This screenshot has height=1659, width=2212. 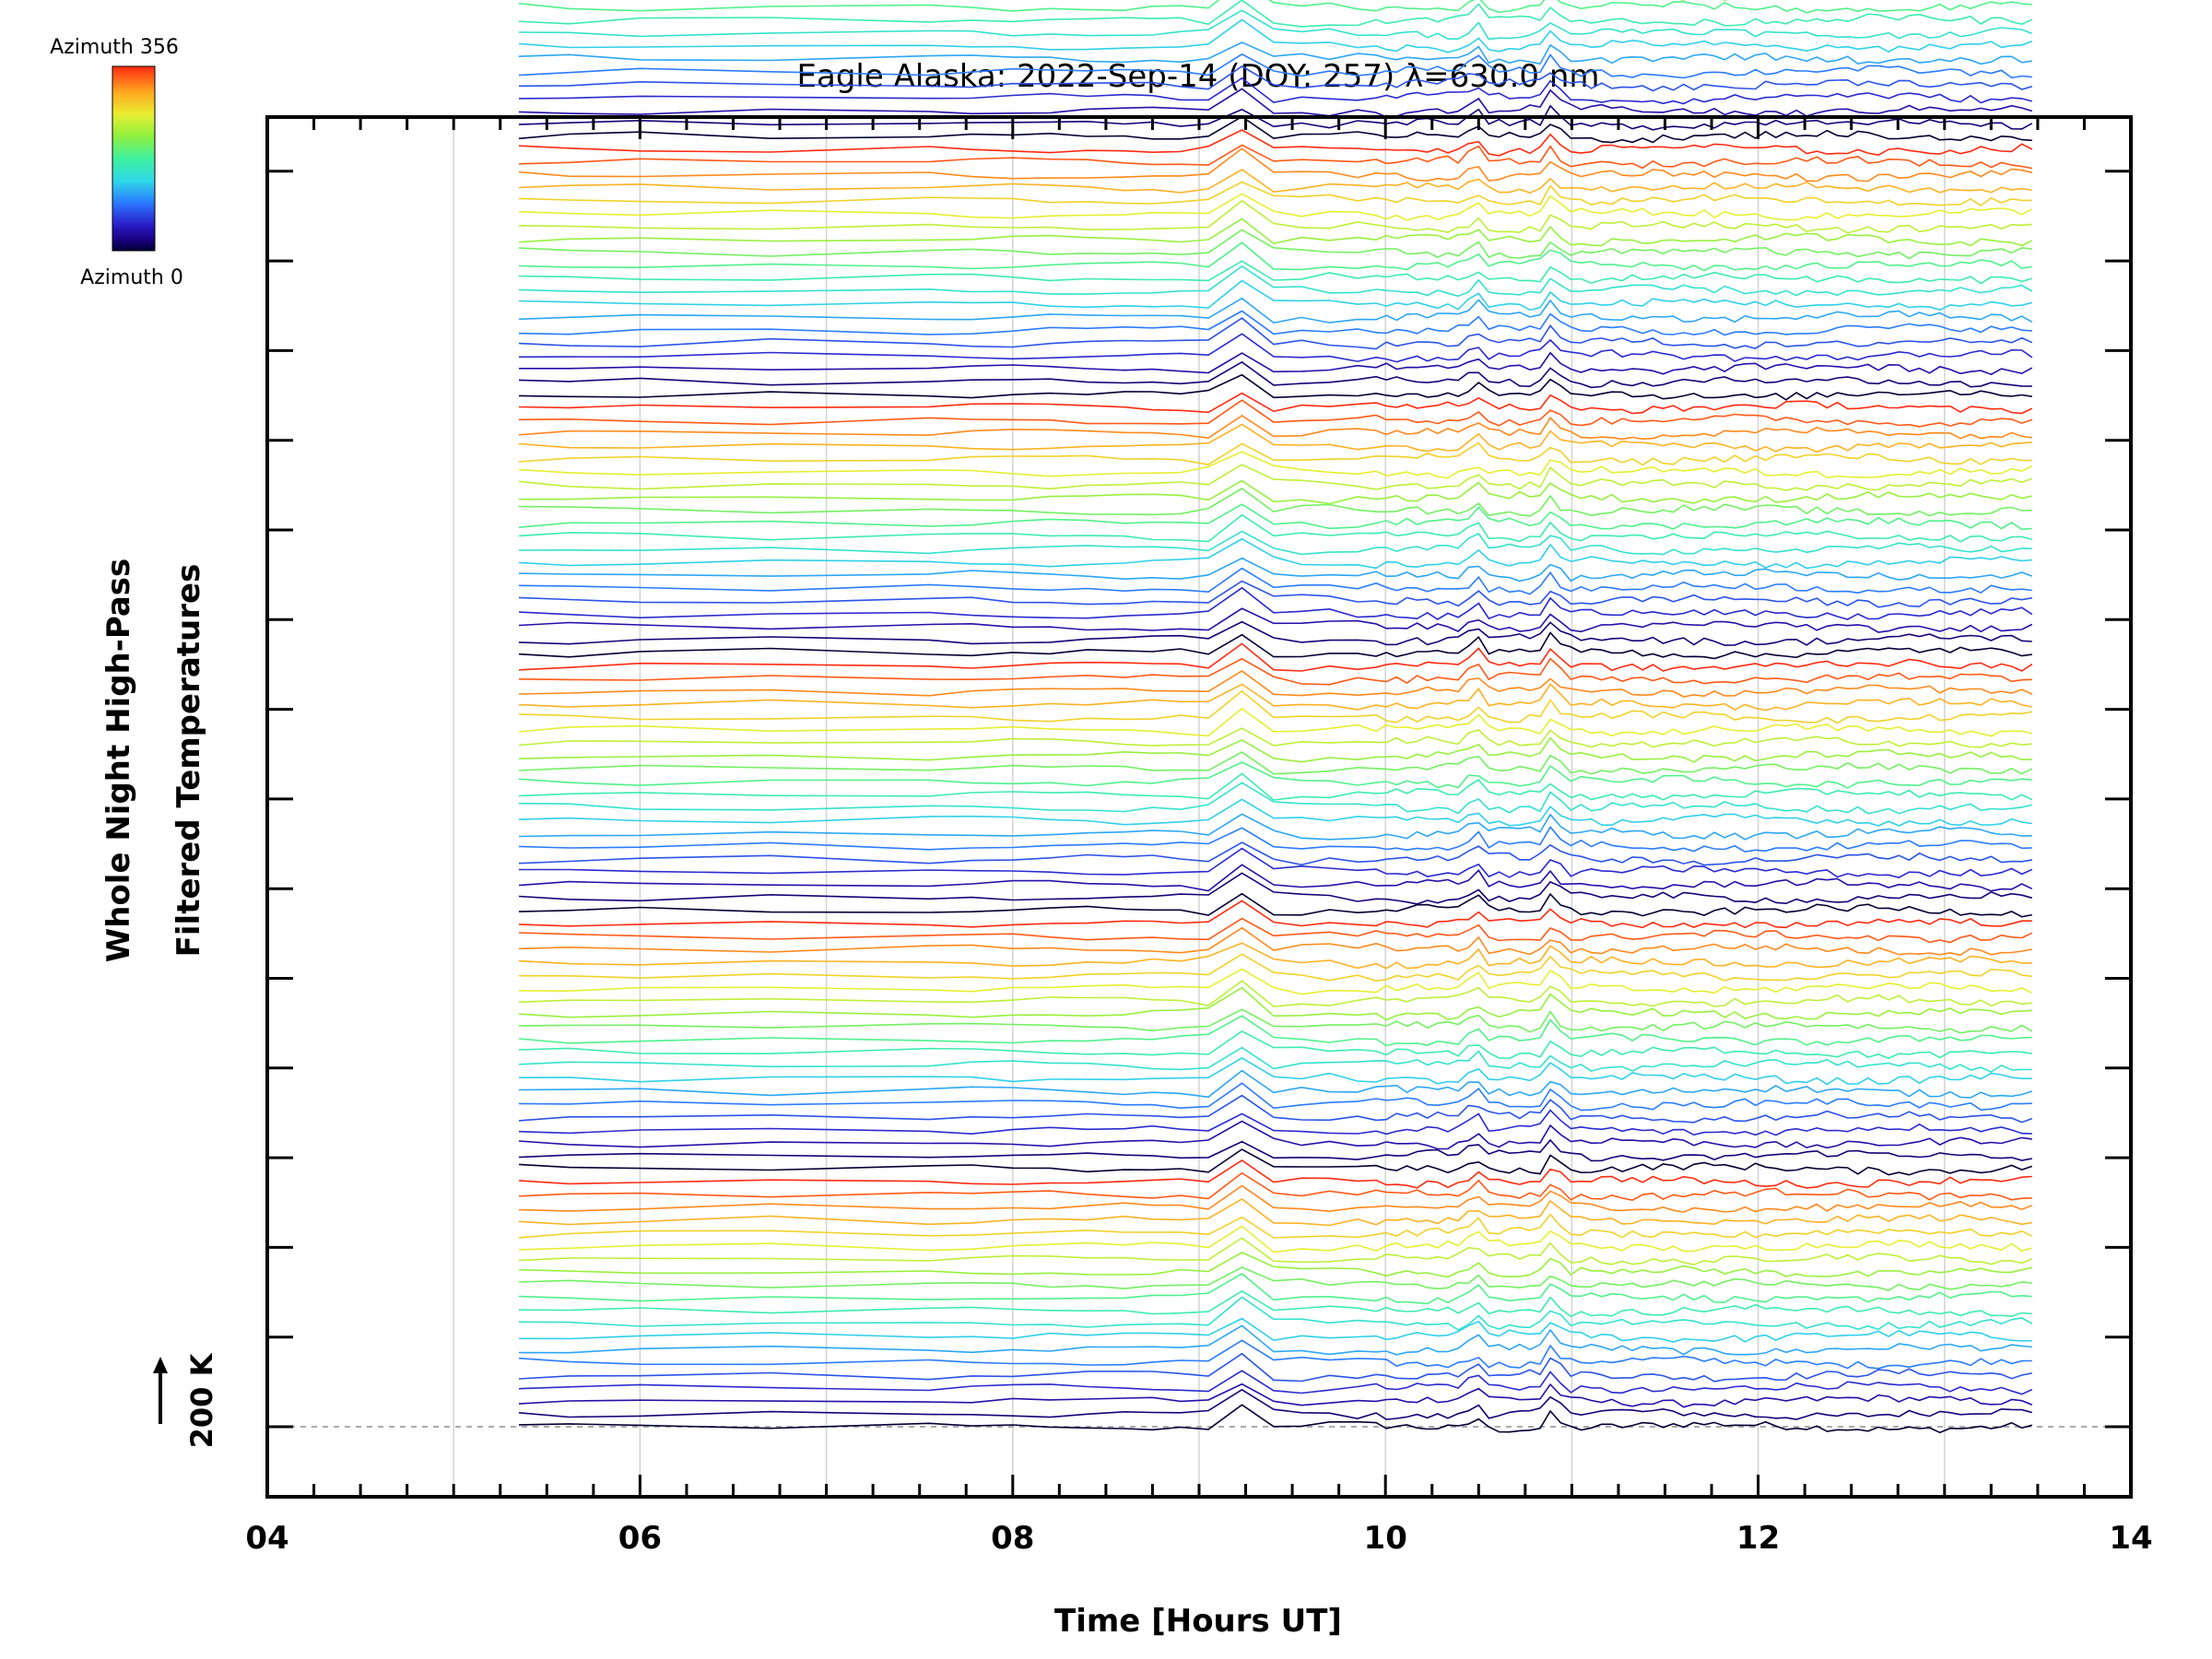 What do you see at coordinates (131, 277) in the screenshot?
I see `colorbar-bottom-label: Azimuth 0` at bounding box center [131, 277].